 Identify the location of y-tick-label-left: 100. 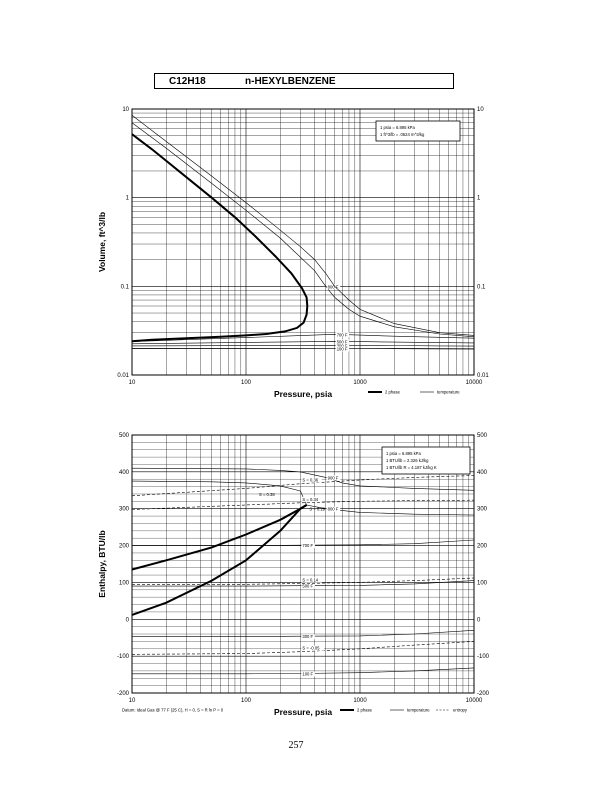
(124, 583).